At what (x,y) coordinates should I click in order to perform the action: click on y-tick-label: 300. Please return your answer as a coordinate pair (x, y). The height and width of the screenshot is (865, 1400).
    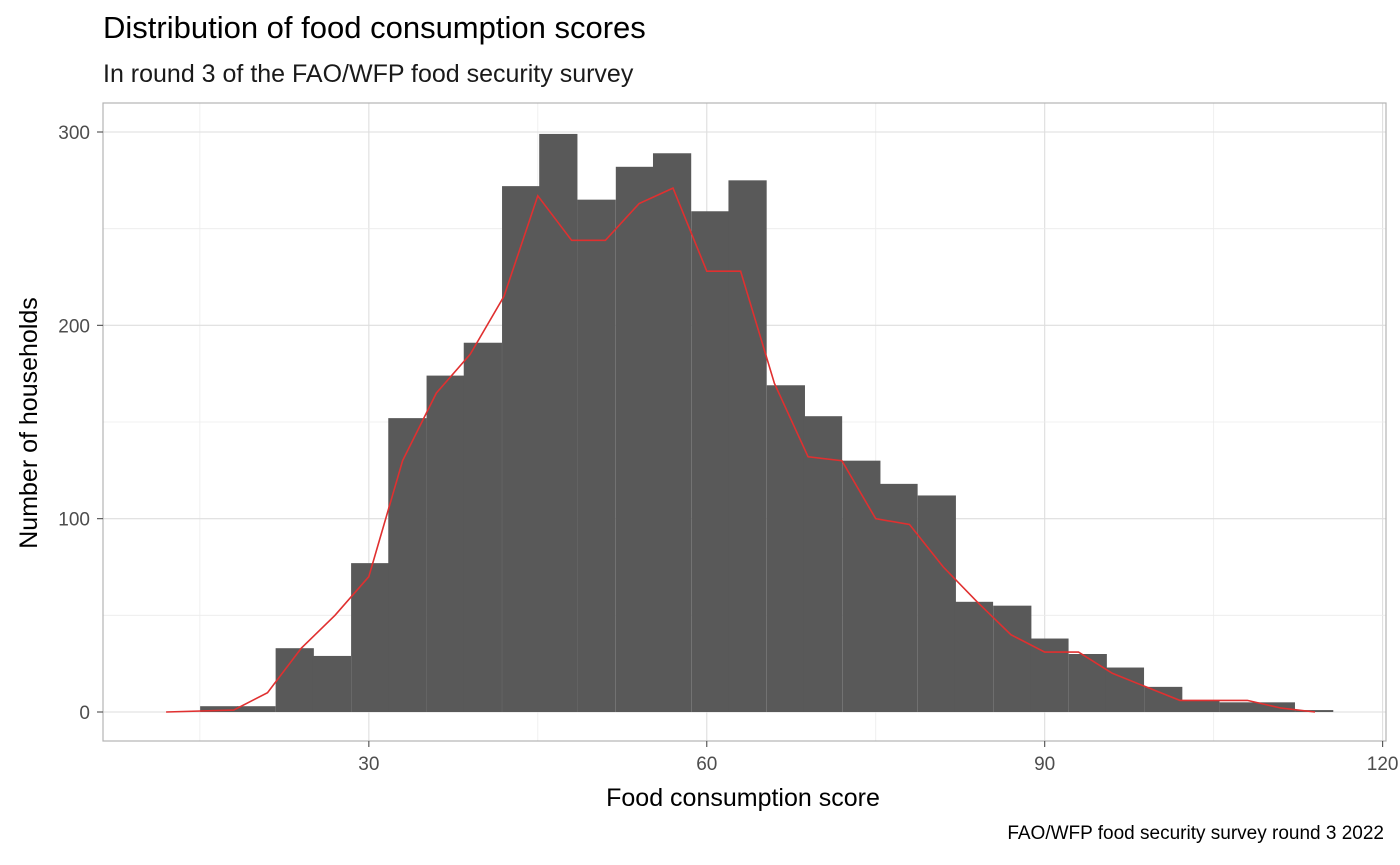
    Looking at the image, I should click on (74, 133).